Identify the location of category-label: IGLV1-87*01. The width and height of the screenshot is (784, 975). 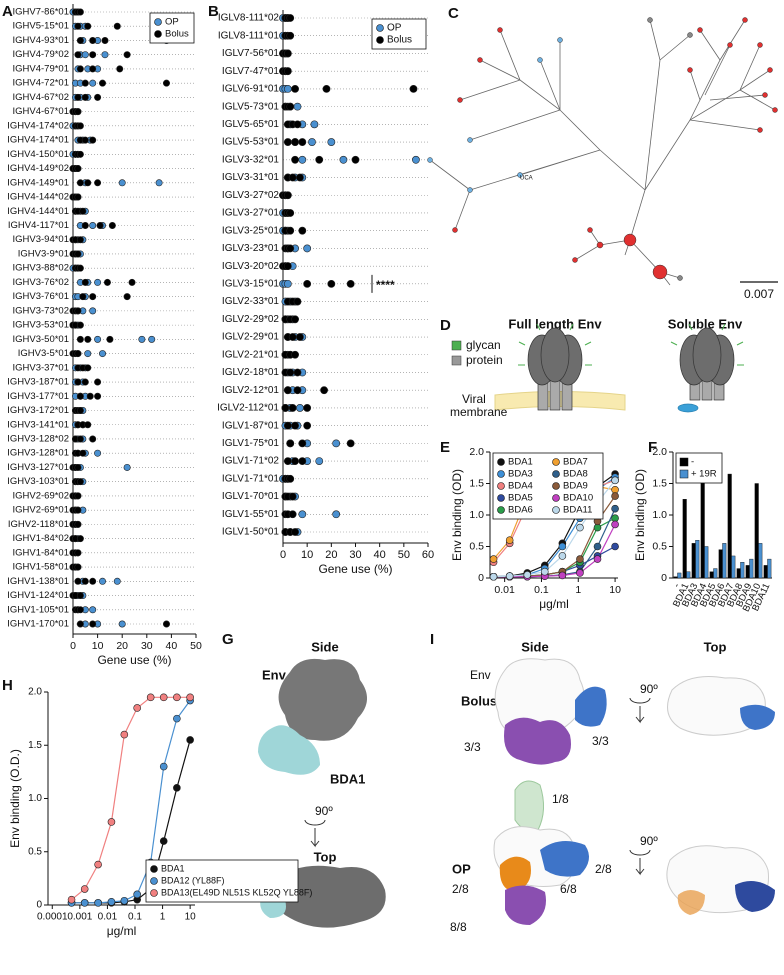
(251, 425).